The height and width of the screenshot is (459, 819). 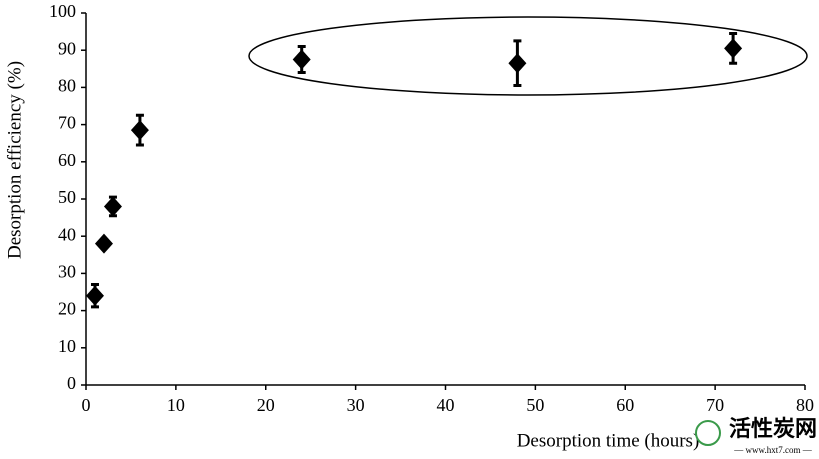 What do you see at coordinates (266, 405) in the screenshot?
I see `x-tick-label: 20` at bounding box center [266, 405].